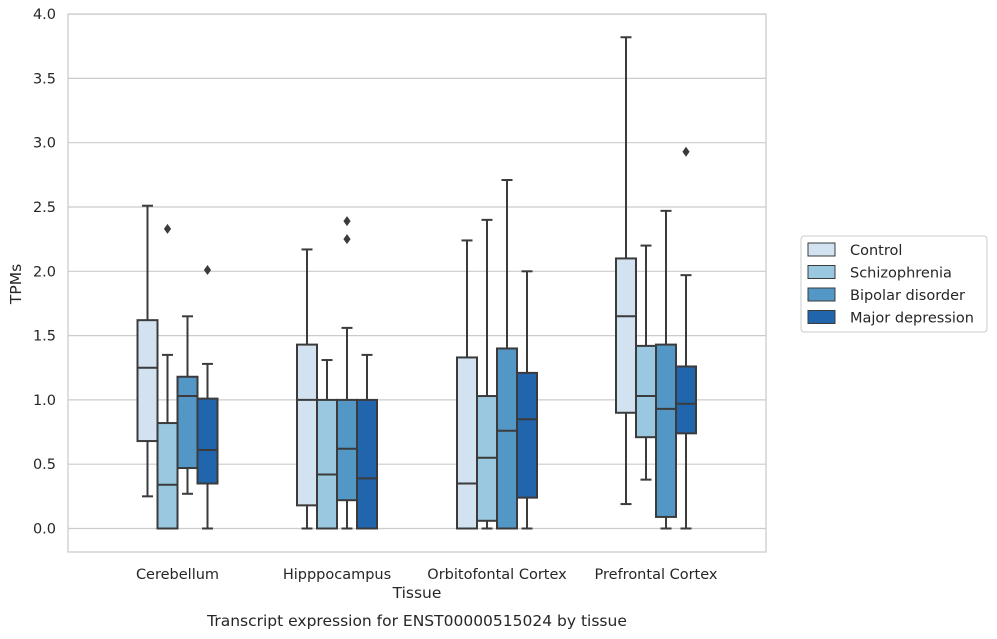 The height and width of the screenshot is (639, 997). Describe the element at coordinates (44, 208) in the screenshot. I see `y-tick-label: 2.5` at that location.